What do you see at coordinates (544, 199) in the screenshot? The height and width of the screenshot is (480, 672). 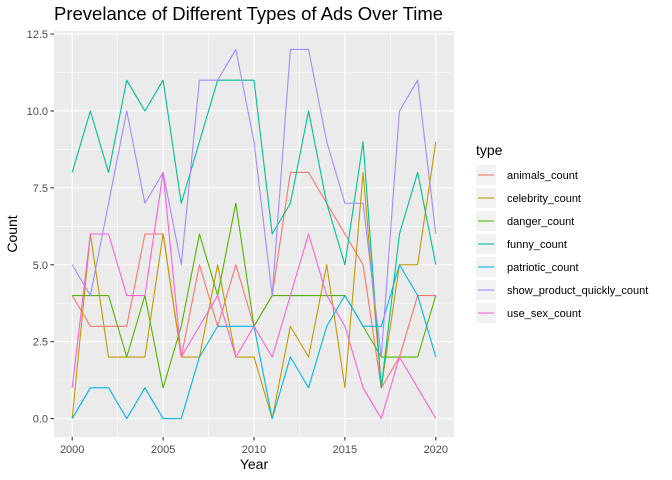 I see `legend-label: celebrity_count` at bounding box center [544, 199].